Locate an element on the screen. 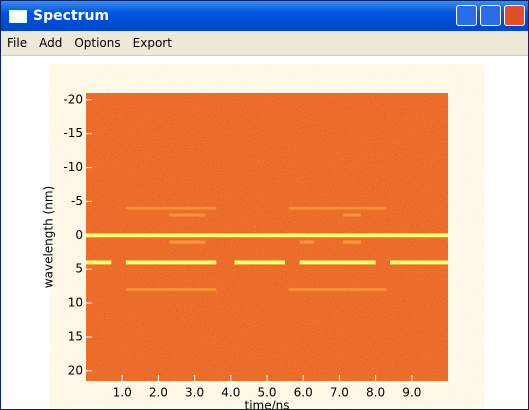  title-bar: Spectrum is located at coordinates (264, 16).